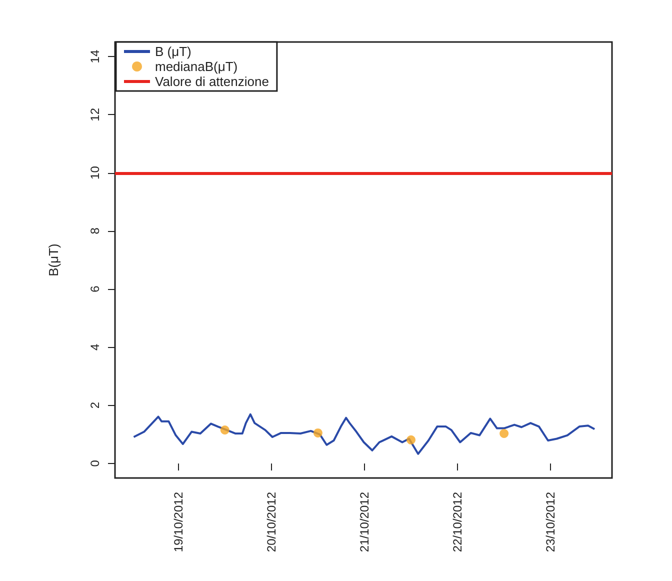  What do you see at coordinates (95, 405) in the screenshot?
I see `y-tick-label: 2` at bounding box center [95, 405].